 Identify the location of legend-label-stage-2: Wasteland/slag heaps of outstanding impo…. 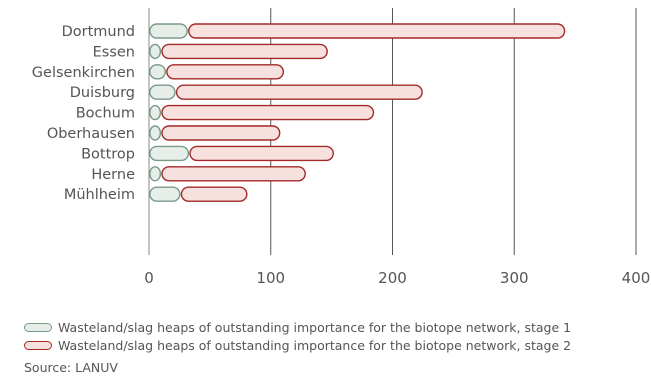
(315, 345).